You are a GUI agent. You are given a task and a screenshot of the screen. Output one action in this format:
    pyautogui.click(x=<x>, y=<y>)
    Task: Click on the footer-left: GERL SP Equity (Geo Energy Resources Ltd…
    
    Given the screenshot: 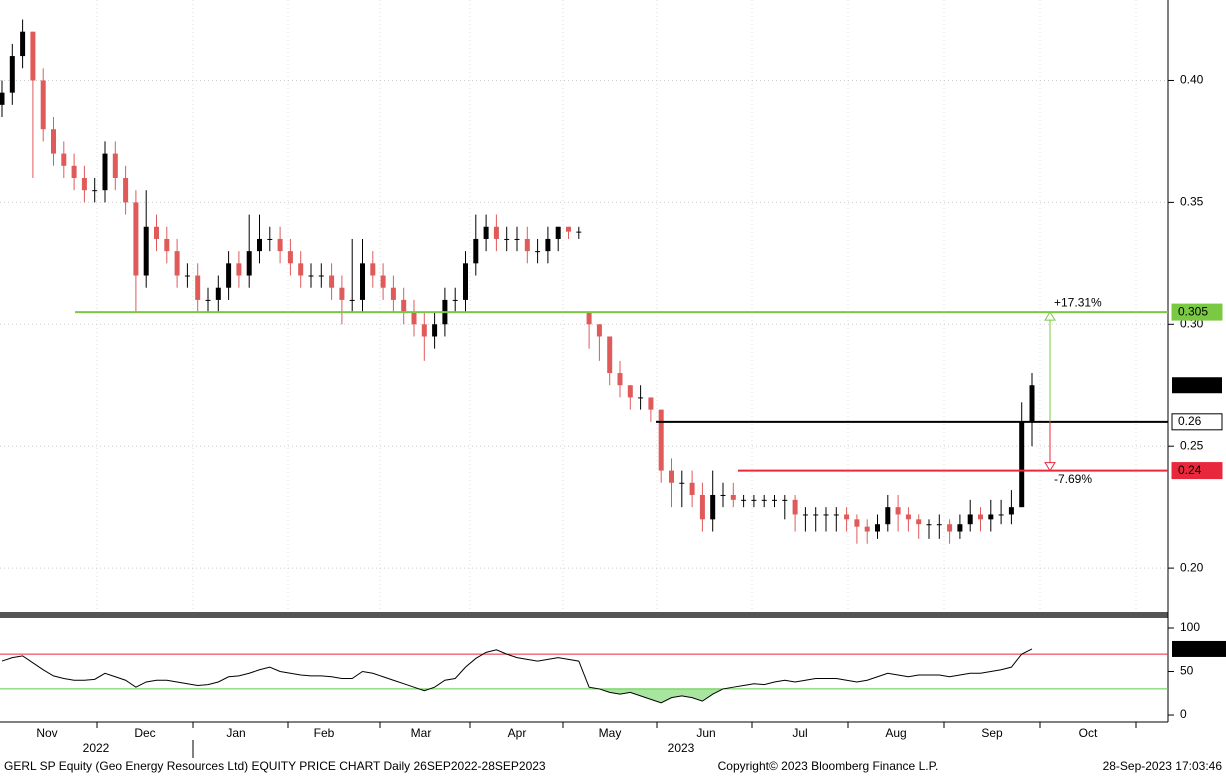 What is the action you would take?
    pyautogui.click(x=275, y=766)
    